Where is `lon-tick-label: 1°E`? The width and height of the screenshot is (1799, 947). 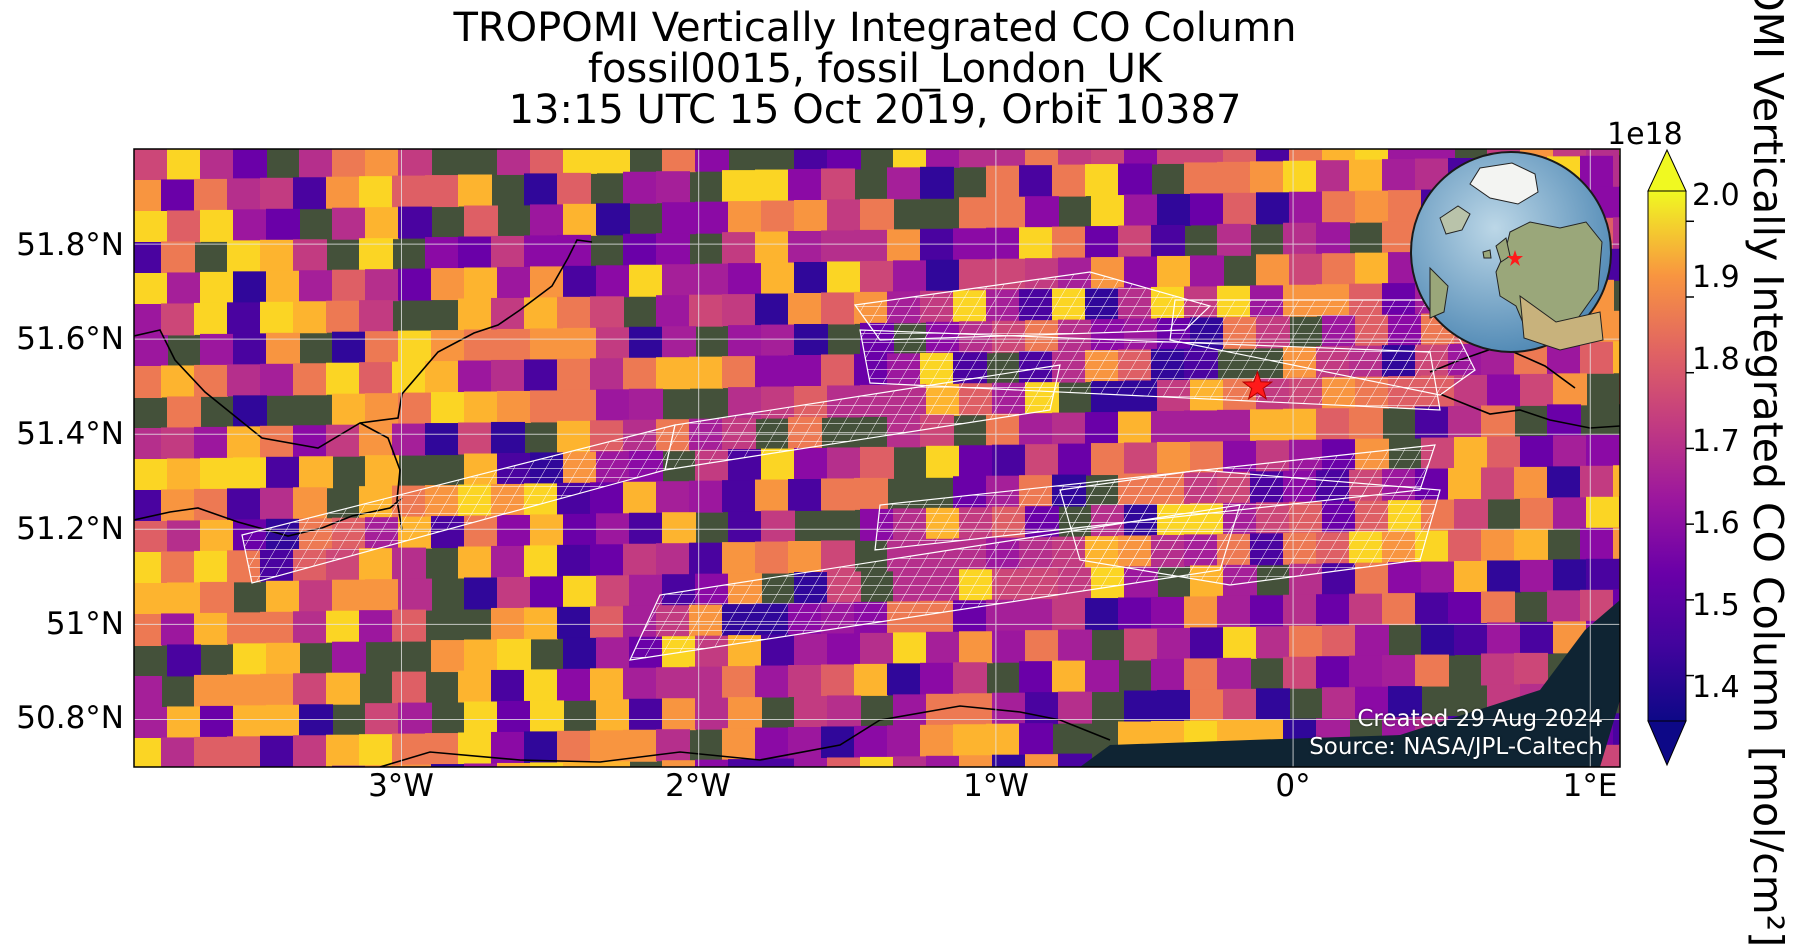
lon-tick-label: 1°E is located at coordinates (1590, 786).